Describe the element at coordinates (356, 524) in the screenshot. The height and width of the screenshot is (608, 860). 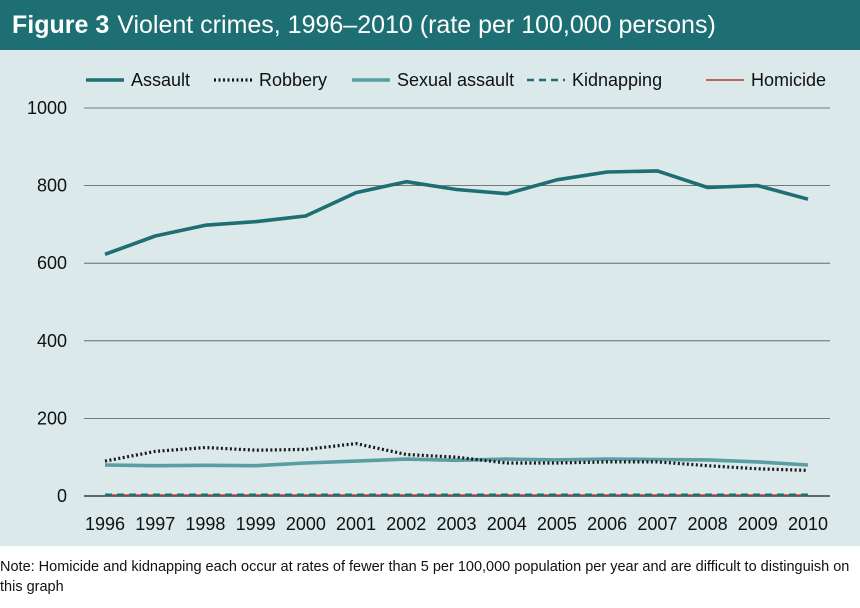
I see `x-tick-label: 2001` at that location.